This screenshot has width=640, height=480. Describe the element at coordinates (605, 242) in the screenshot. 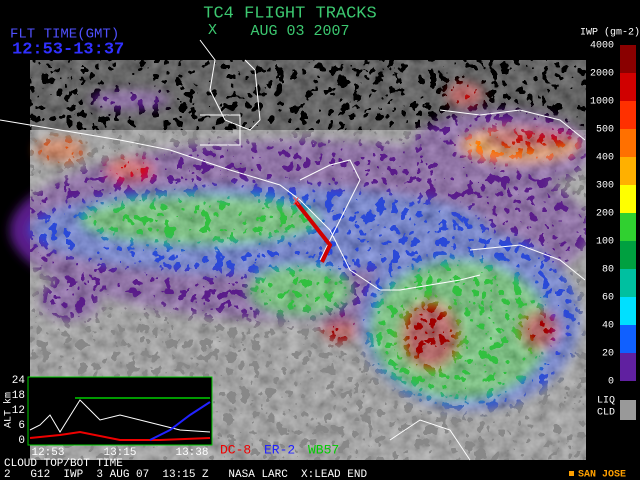

I see `scale-label: 100` at that location.